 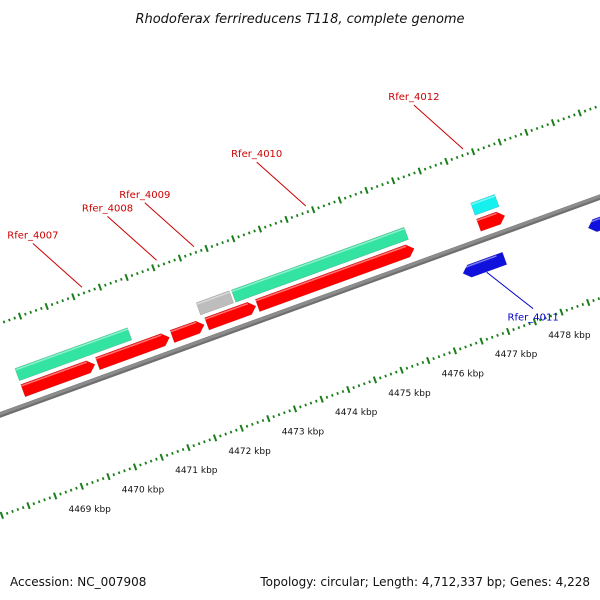 What do you see at coordinates (516, 355) in the screenshot?
I see `scale-tick-label: 4477 kbp` at bounding box center [516, 355].